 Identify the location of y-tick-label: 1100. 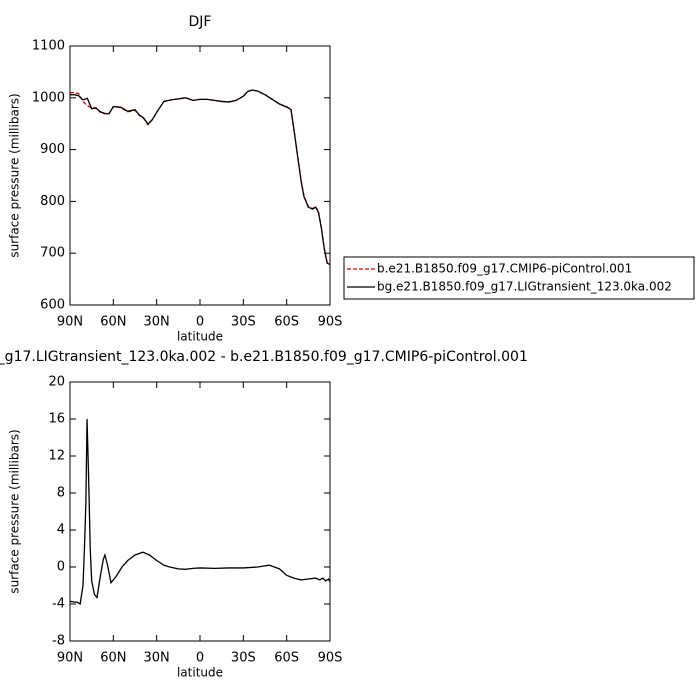
(48, 46).